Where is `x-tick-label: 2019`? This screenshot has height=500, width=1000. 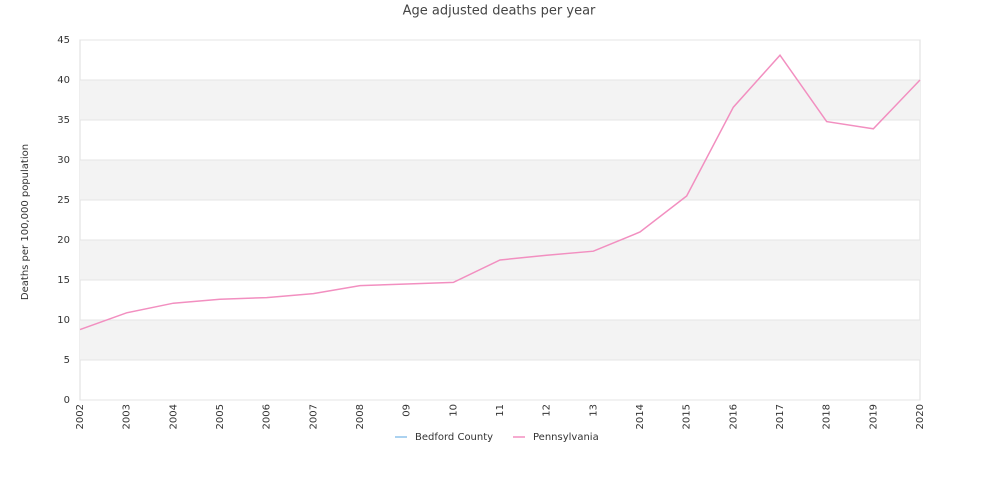
x-tick-label: 2019 is located at coordinates (873, 416).